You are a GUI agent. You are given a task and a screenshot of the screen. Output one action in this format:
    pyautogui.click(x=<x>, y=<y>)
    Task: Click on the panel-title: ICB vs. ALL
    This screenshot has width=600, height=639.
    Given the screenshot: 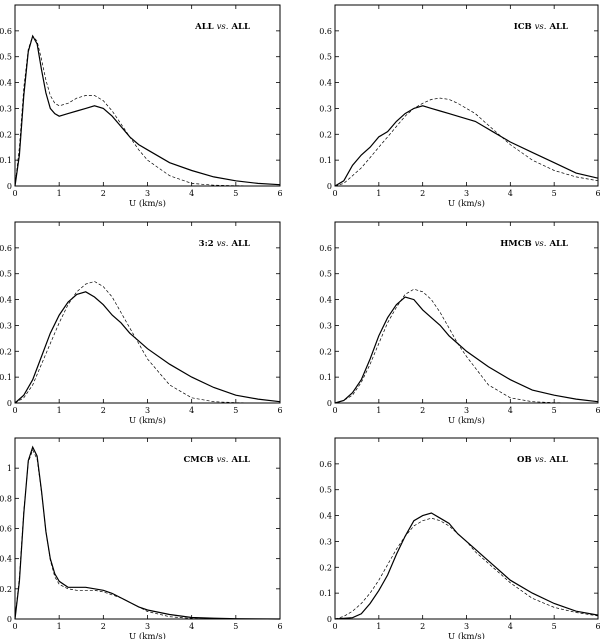 What is the action you would take?
    pyautogui.click(x=541, y=27)
    